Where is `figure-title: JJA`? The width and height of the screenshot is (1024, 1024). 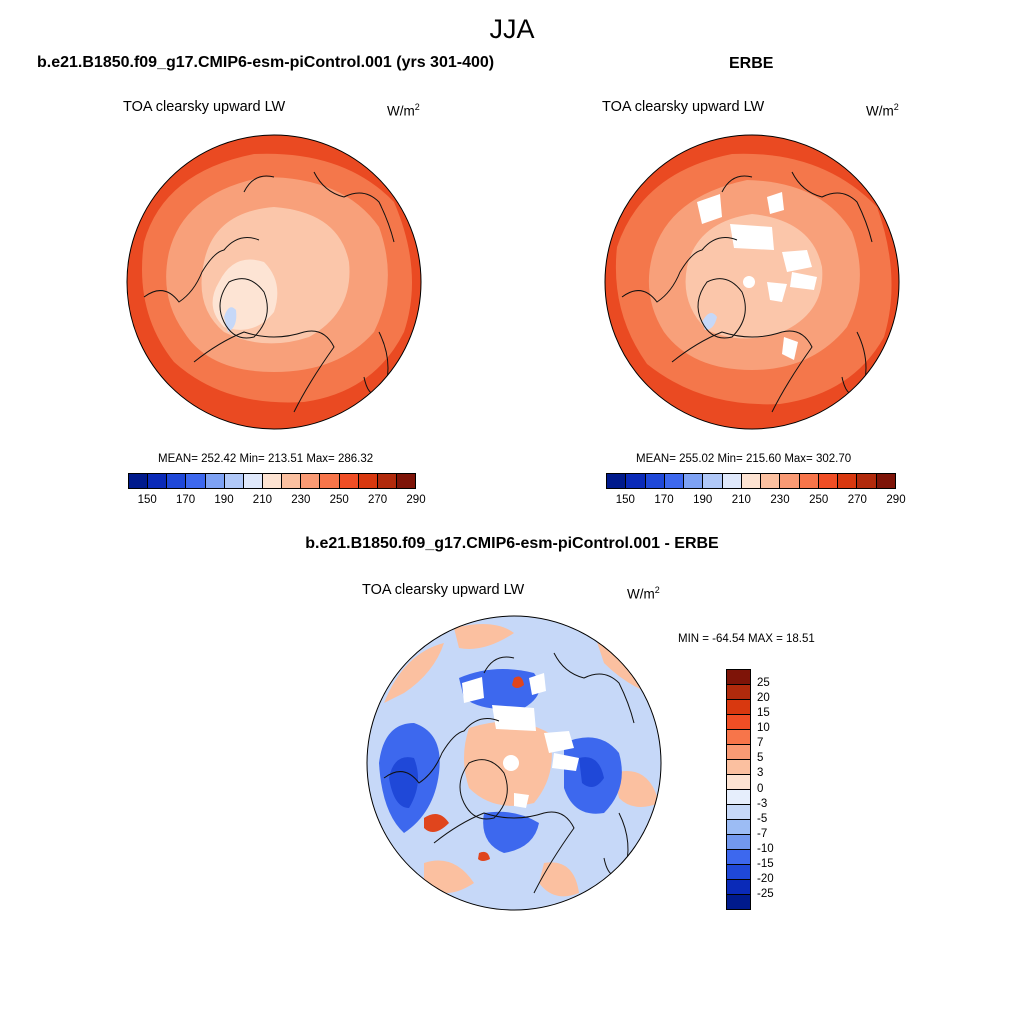 figure-title: JJA is located at coordinates (512, 29).